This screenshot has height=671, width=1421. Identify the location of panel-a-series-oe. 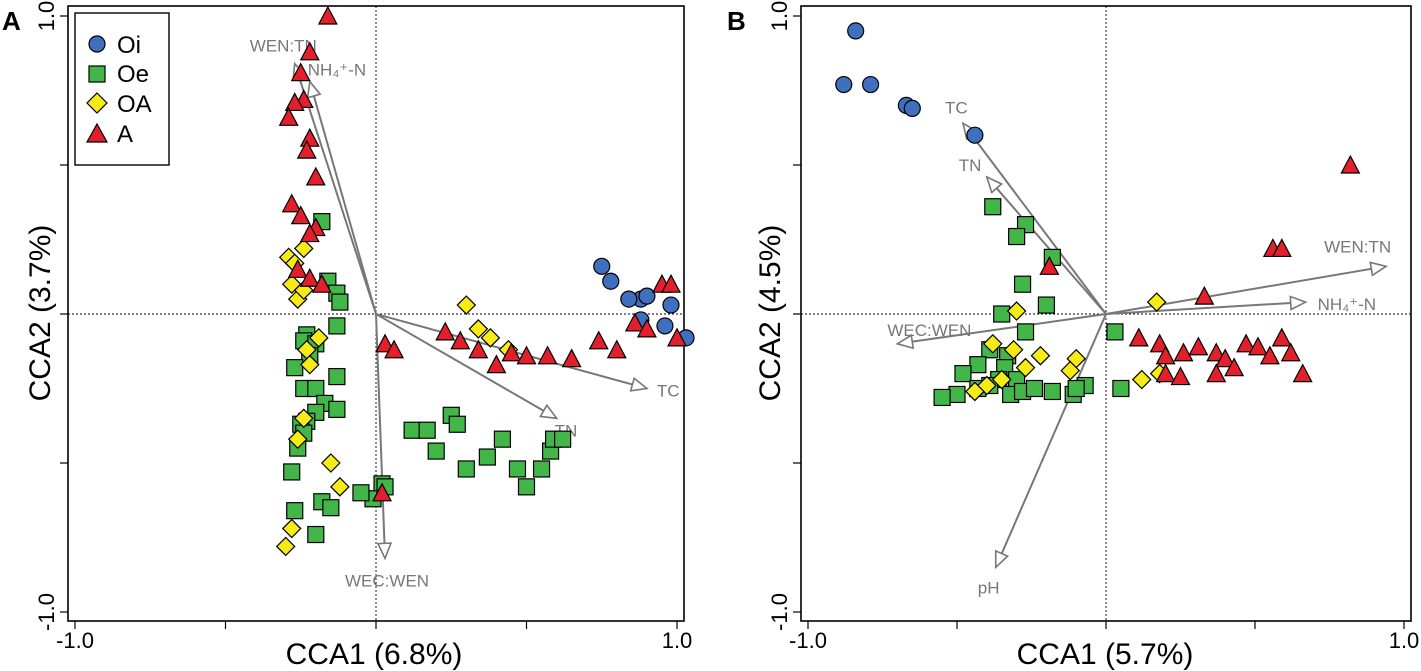
(427, 378).